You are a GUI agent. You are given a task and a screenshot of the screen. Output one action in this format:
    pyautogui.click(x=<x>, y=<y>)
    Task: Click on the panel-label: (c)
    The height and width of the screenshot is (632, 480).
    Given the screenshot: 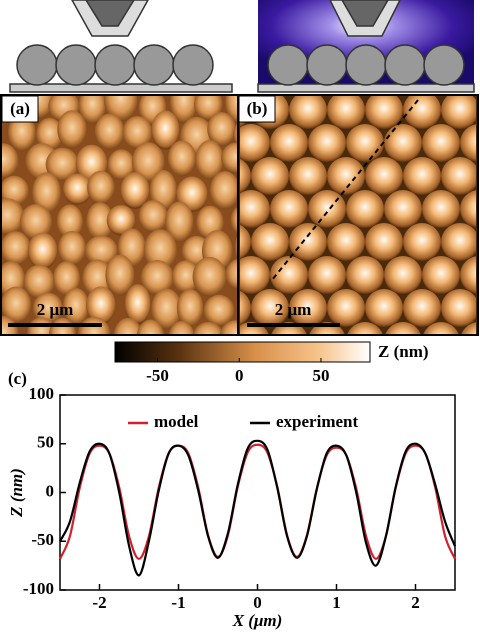 What is the action you would take?
    pyautogui.click(x=17, y=378)
    